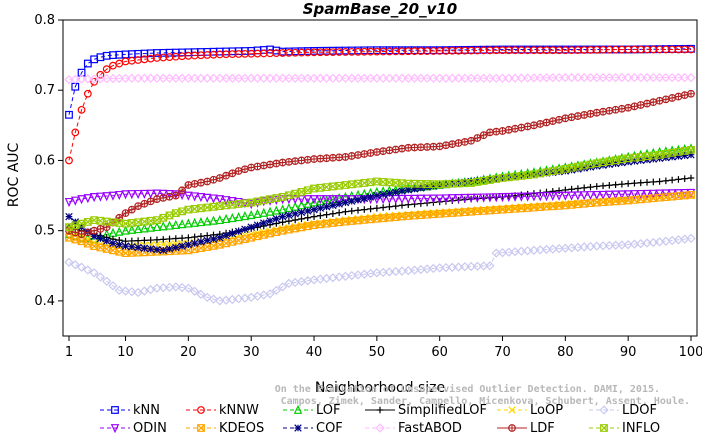 The width and height of the screenshot is (702, 434). I want to click on x-tick-label: 50, so click(377, 352).